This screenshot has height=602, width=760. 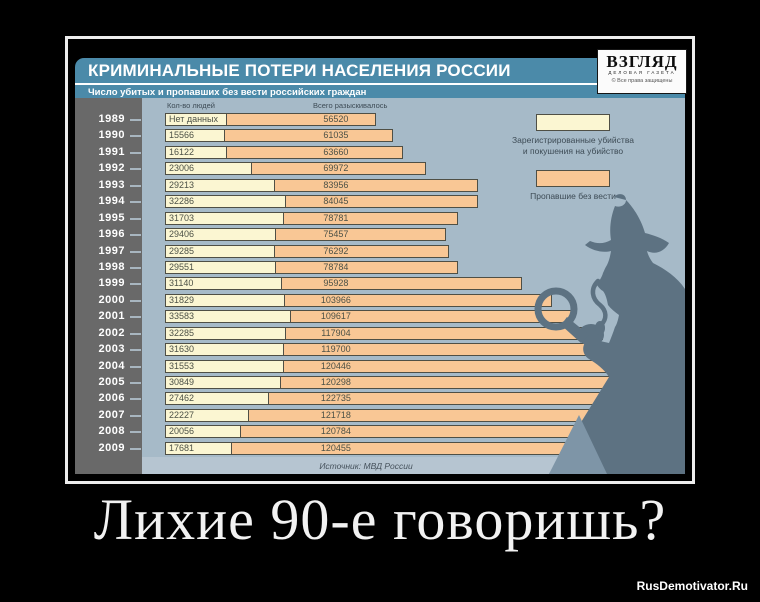 What do you see at coordinates (111, 447) in the screenshot?
I see `year-label: 2009` at bounding box center [111, 447].